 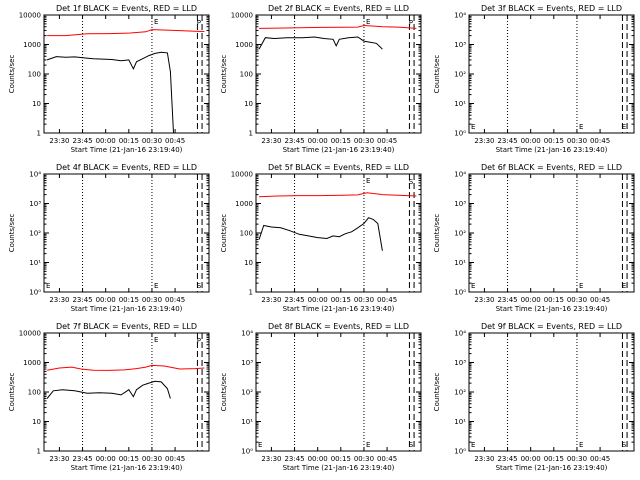 I want to click on panel-title: Det 4f BLACK = Events, RED = LLD, so click(x=126, y=167).